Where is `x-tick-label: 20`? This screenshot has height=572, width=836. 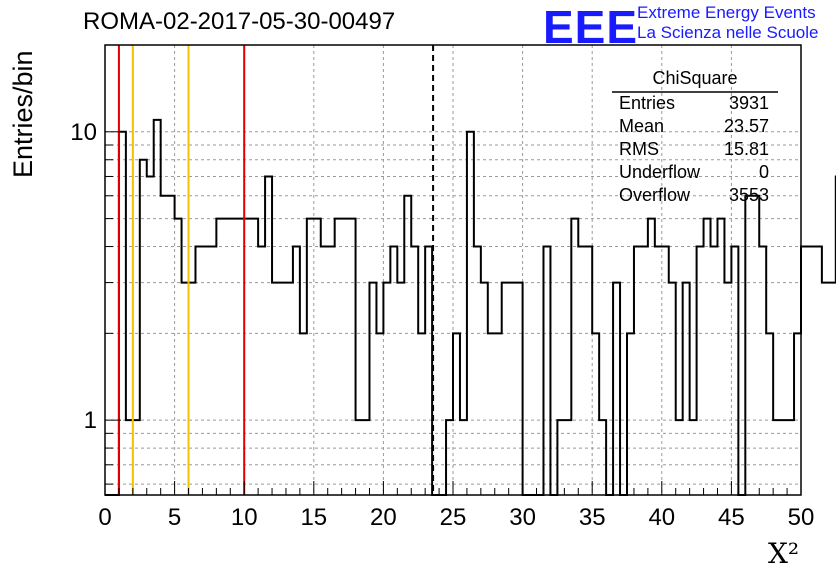
x-tick-label: 20 is located at coordinates (383, 517).